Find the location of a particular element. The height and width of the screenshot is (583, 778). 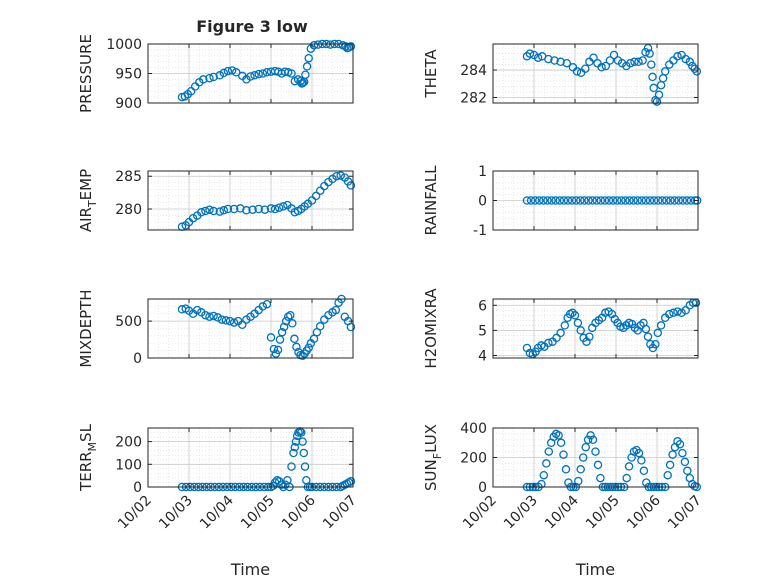

y-tick-label: 284 is located at coordinates (473, 71).